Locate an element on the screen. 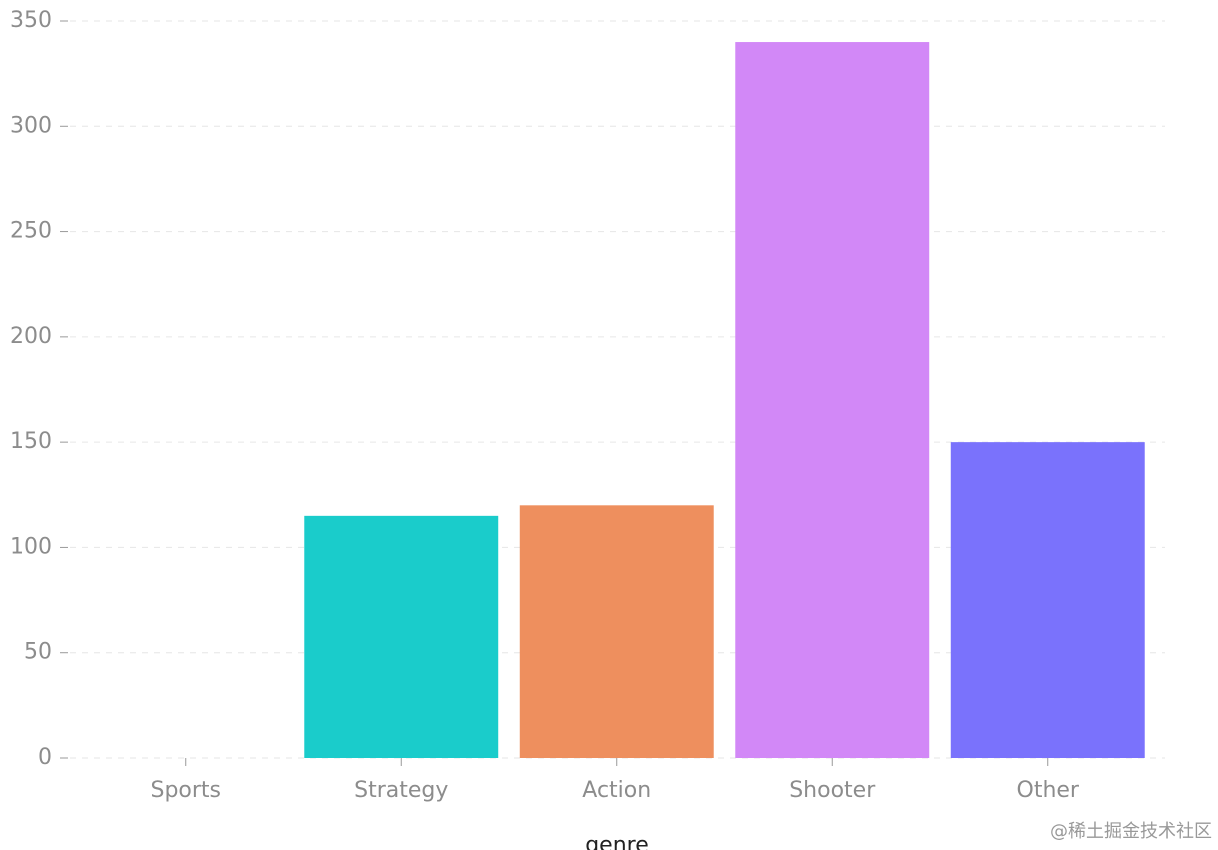  x-tick-label: Strategy is located at coordinates (401, 790).